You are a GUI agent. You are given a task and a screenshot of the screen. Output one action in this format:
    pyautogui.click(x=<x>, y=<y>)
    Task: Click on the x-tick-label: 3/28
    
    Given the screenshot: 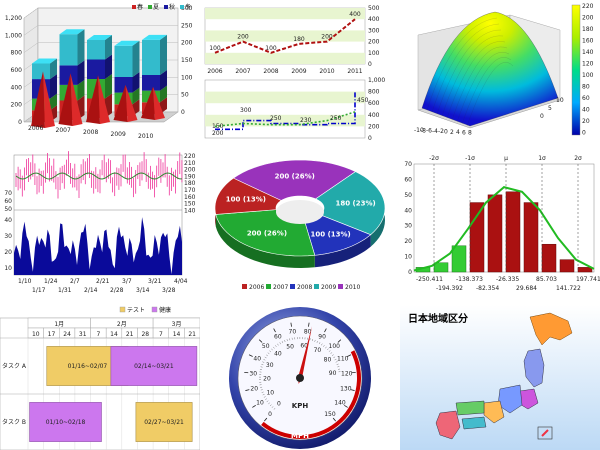 What is the action you would take?
    pyautogui.click(x=169, y=290)
    